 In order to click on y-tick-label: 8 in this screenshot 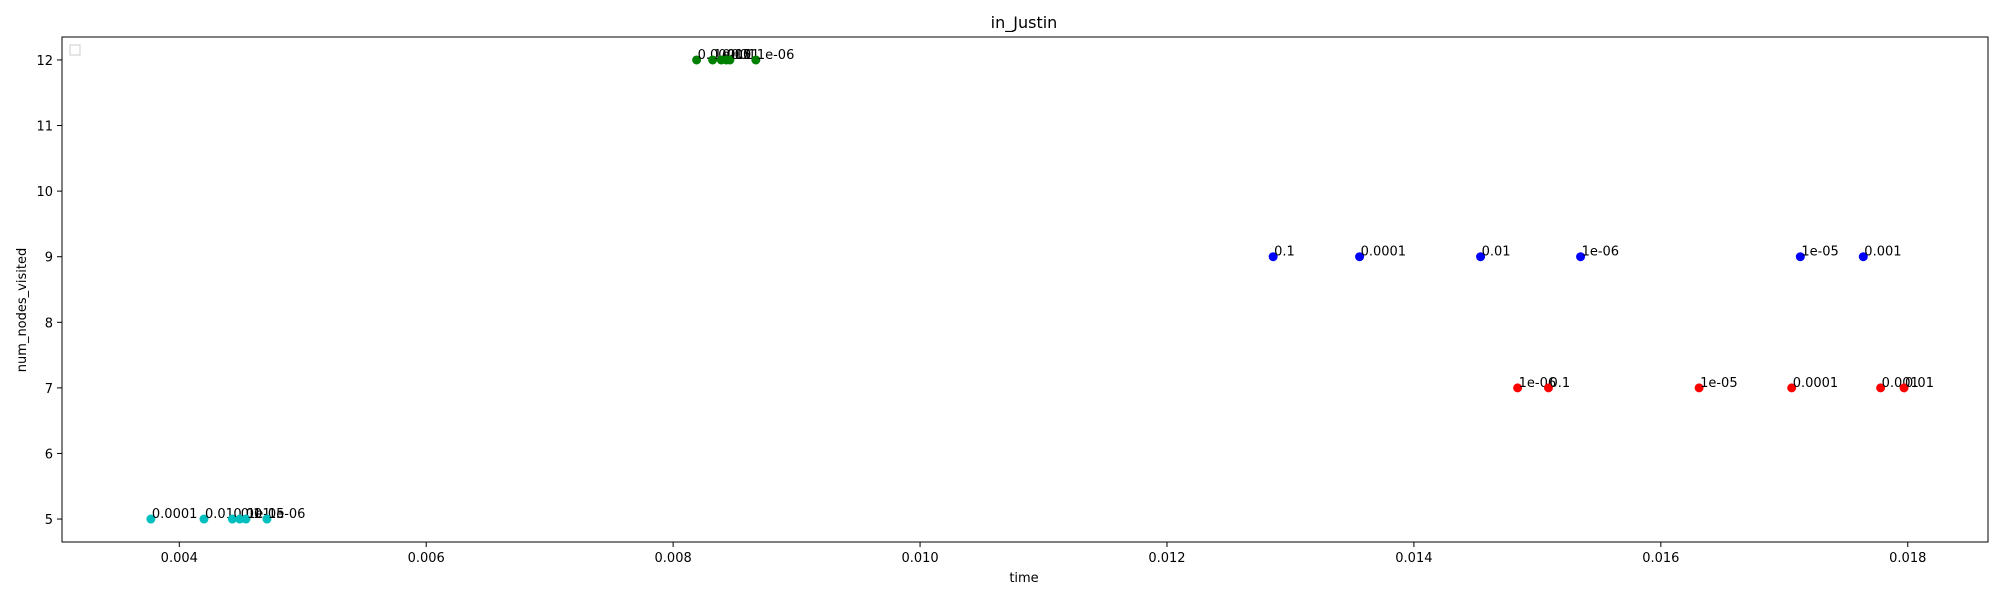, I will do `click(49, 323)`.